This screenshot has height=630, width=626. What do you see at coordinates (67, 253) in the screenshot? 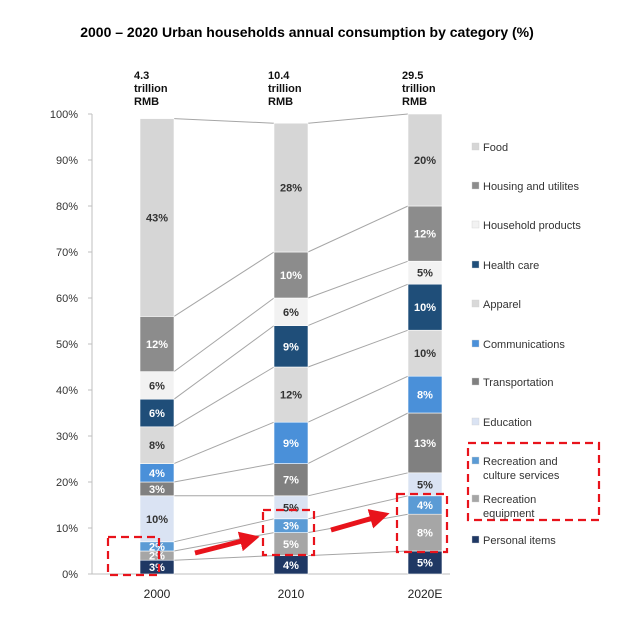
I see `y-tick-label: 70%` at bounding box center [67, 253].